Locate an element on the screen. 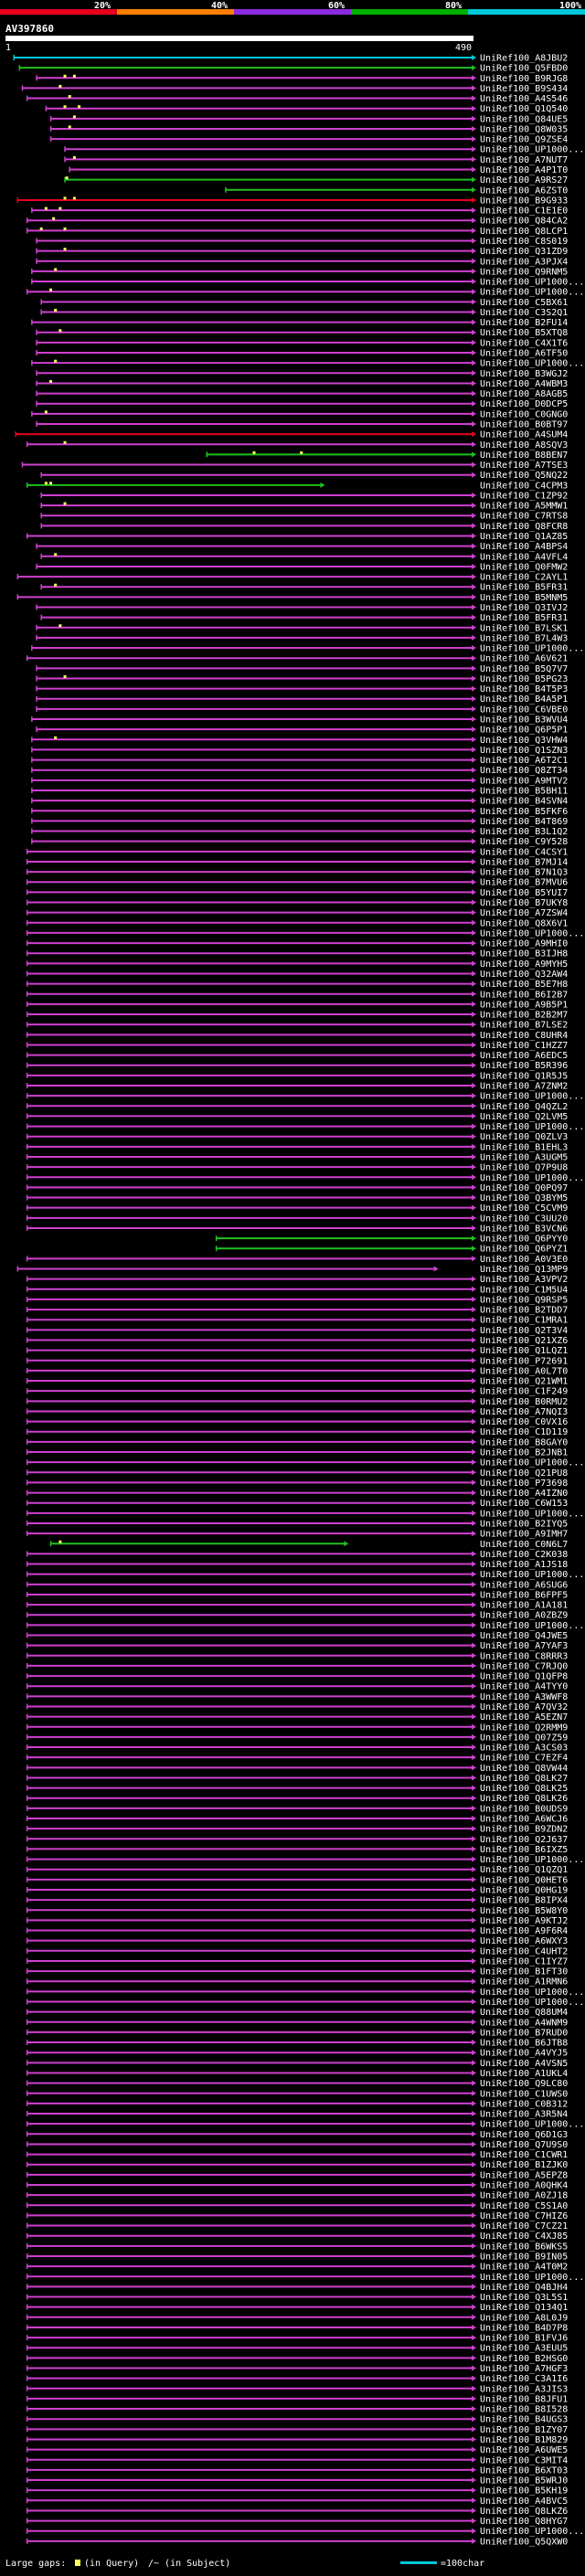  hit-row: UniRef100_A5EPZ8 is located at coordinates (298, 2175).